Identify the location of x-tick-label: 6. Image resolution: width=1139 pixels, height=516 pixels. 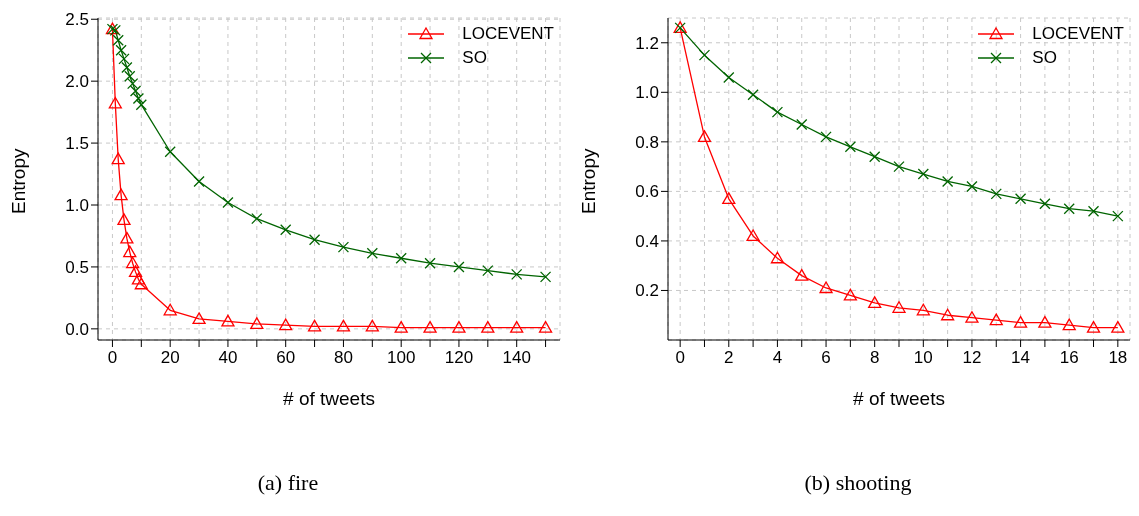
(826, 357).